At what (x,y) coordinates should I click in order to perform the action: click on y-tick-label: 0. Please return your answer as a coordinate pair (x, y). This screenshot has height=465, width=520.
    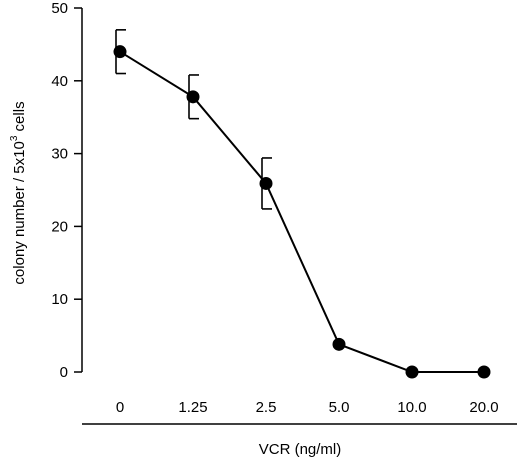
    Looking at the image, I should click on (64, 372).